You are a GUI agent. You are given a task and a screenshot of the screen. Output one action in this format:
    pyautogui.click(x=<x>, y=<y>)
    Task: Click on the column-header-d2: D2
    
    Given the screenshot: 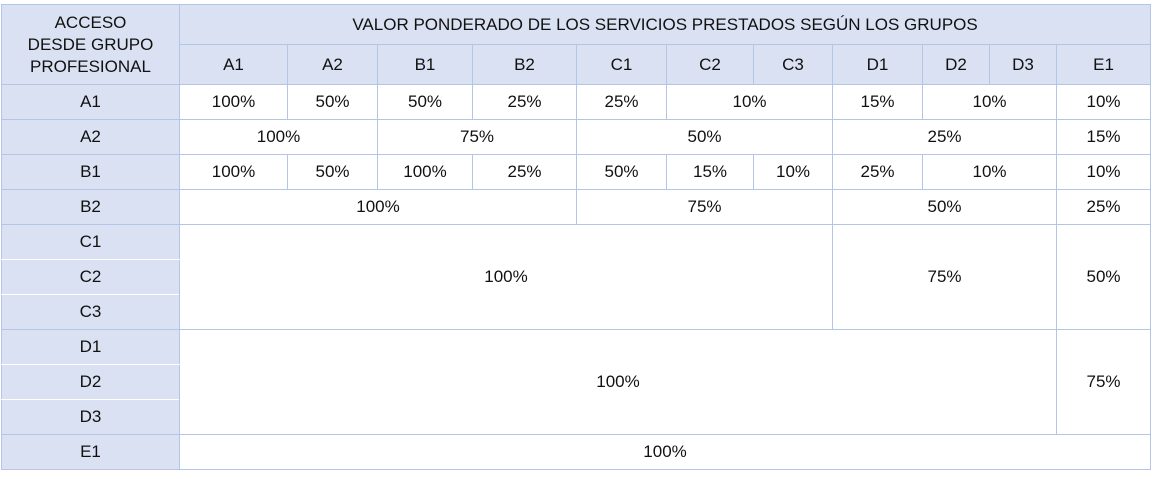 What is the action you would take?
    pyautogui.click(x=956, y=64)
    